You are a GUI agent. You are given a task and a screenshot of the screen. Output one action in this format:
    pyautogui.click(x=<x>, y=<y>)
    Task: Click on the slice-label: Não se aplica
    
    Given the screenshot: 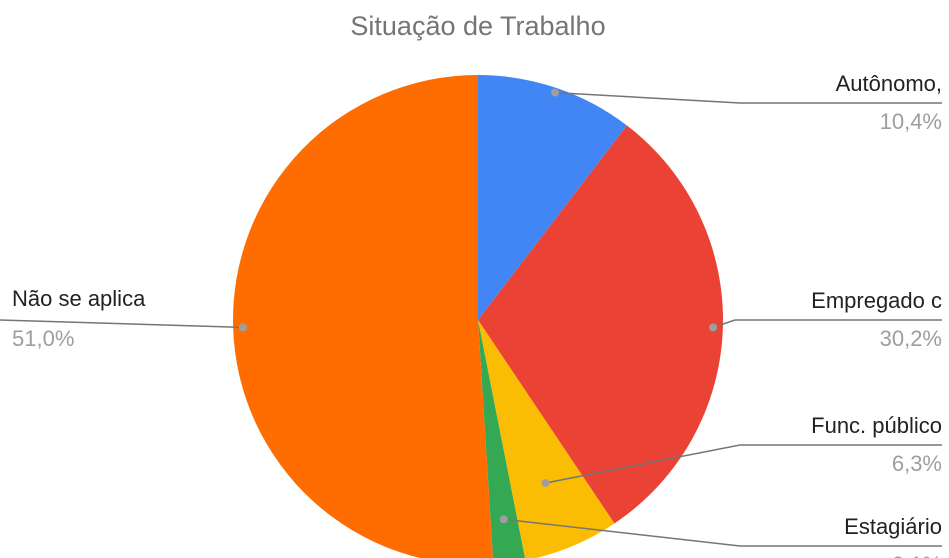 What is the action you would take?
    pyautogui.click(x=79, y=298)
    